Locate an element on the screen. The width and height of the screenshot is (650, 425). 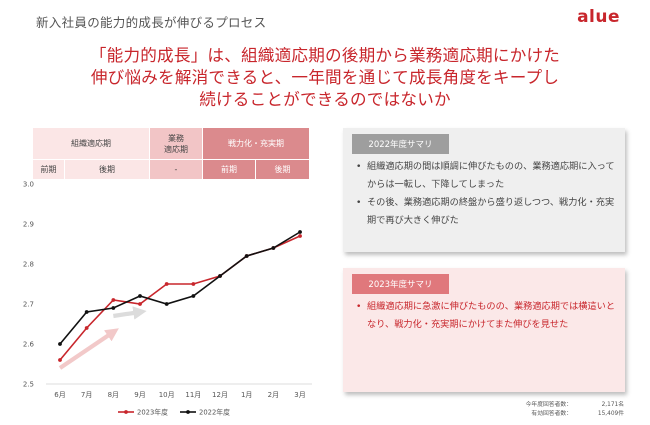
page-title: 新入社員の能力的成長が伸びるプロセス is located at coordinates (151, 22).